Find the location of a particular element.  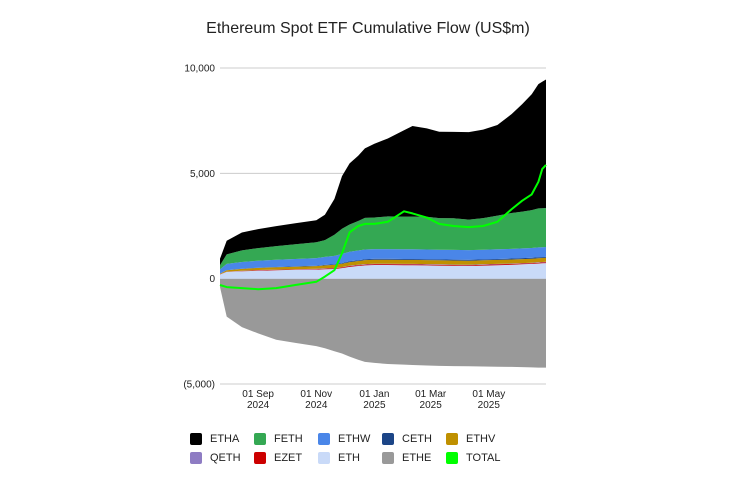

legend-item-ezet: EZET is located at coordinates (286, 457).